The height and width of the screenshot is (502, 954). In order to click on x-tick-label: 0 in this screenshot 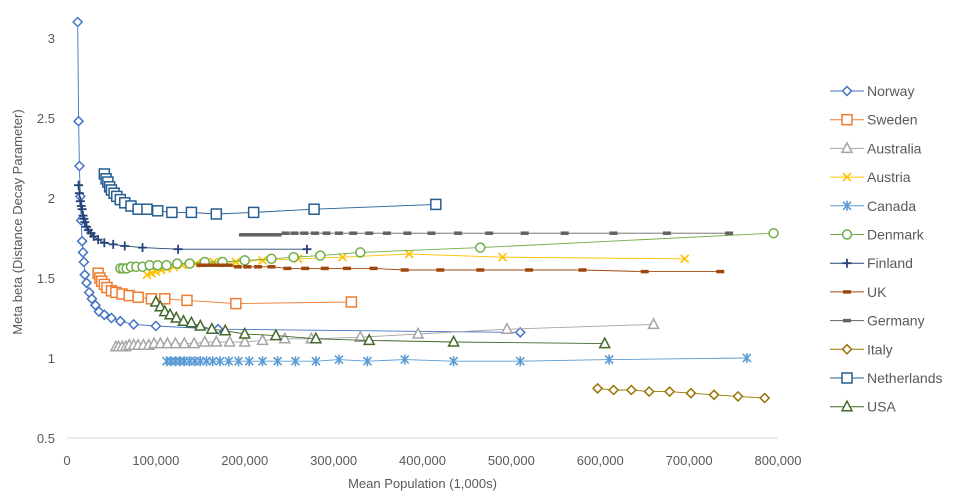, I will do `click(66, 460)`.